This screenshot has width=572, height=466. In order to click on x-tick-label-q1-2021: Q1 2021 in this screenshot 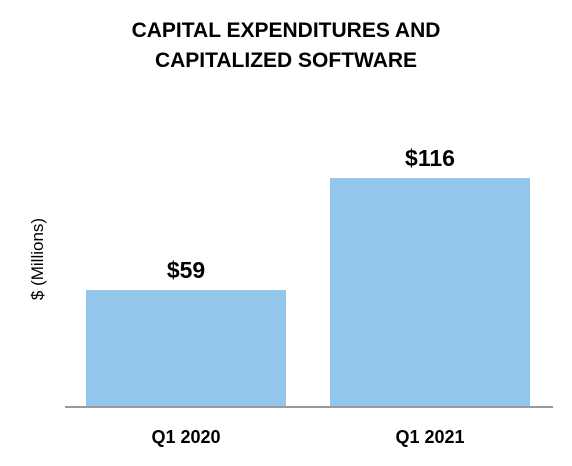, I will do `click(429, 437)`.